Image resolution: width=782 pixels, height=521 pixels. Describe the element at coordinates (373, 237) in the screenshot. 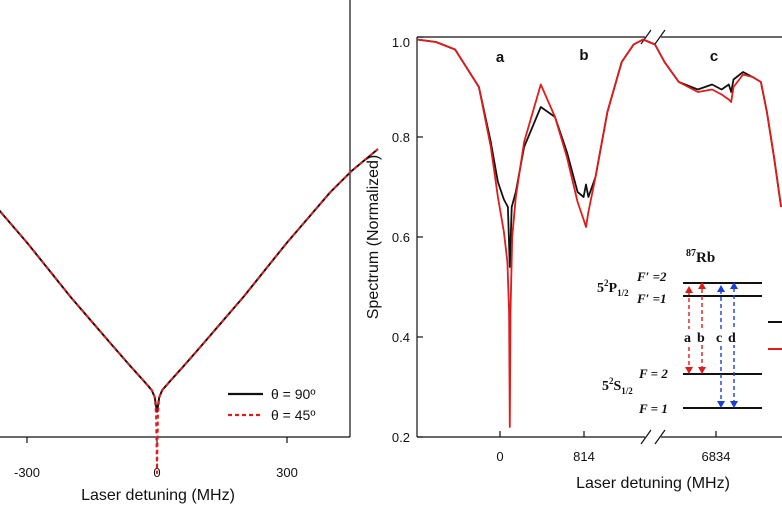

I see `right-y-axis-label: Spectrum (Normalized)` at that location.